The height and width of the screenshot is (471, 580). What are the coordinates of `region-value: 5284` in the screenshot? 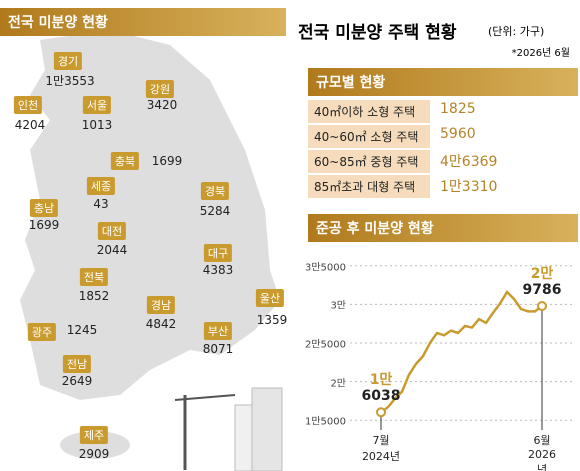 It's located at (215, 211).